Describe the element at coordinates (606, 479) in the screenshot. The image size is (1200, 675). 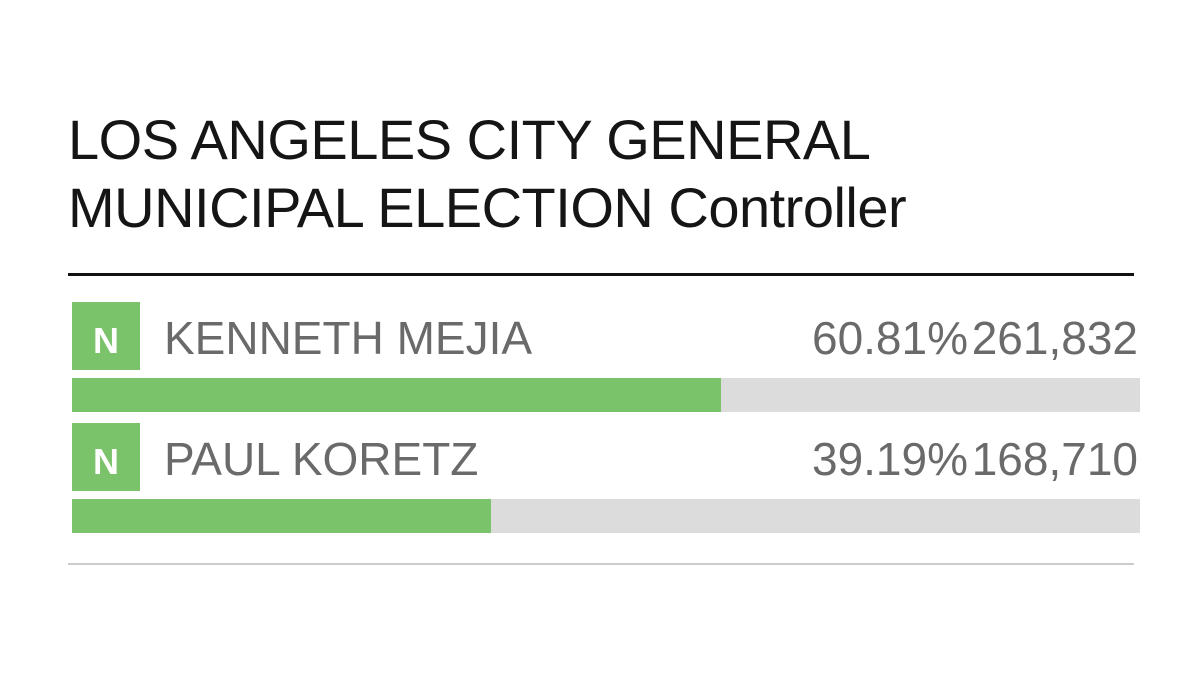
I see `candidate-row: N PAUL KORETZ 39.19% 168,710` at that location.